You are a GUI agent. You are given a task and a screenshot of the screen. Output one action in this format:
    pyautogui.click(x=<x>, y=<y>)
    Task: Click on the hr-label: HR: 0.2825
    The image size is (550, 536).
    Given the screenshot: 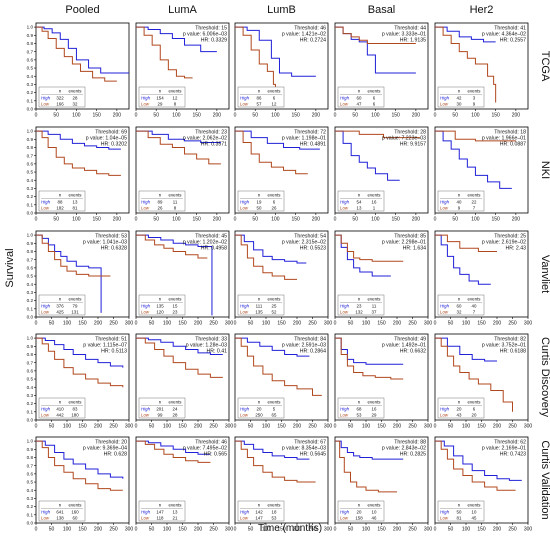 What is the action you would take?
    pyautogui.click(x=413, y=455)
    